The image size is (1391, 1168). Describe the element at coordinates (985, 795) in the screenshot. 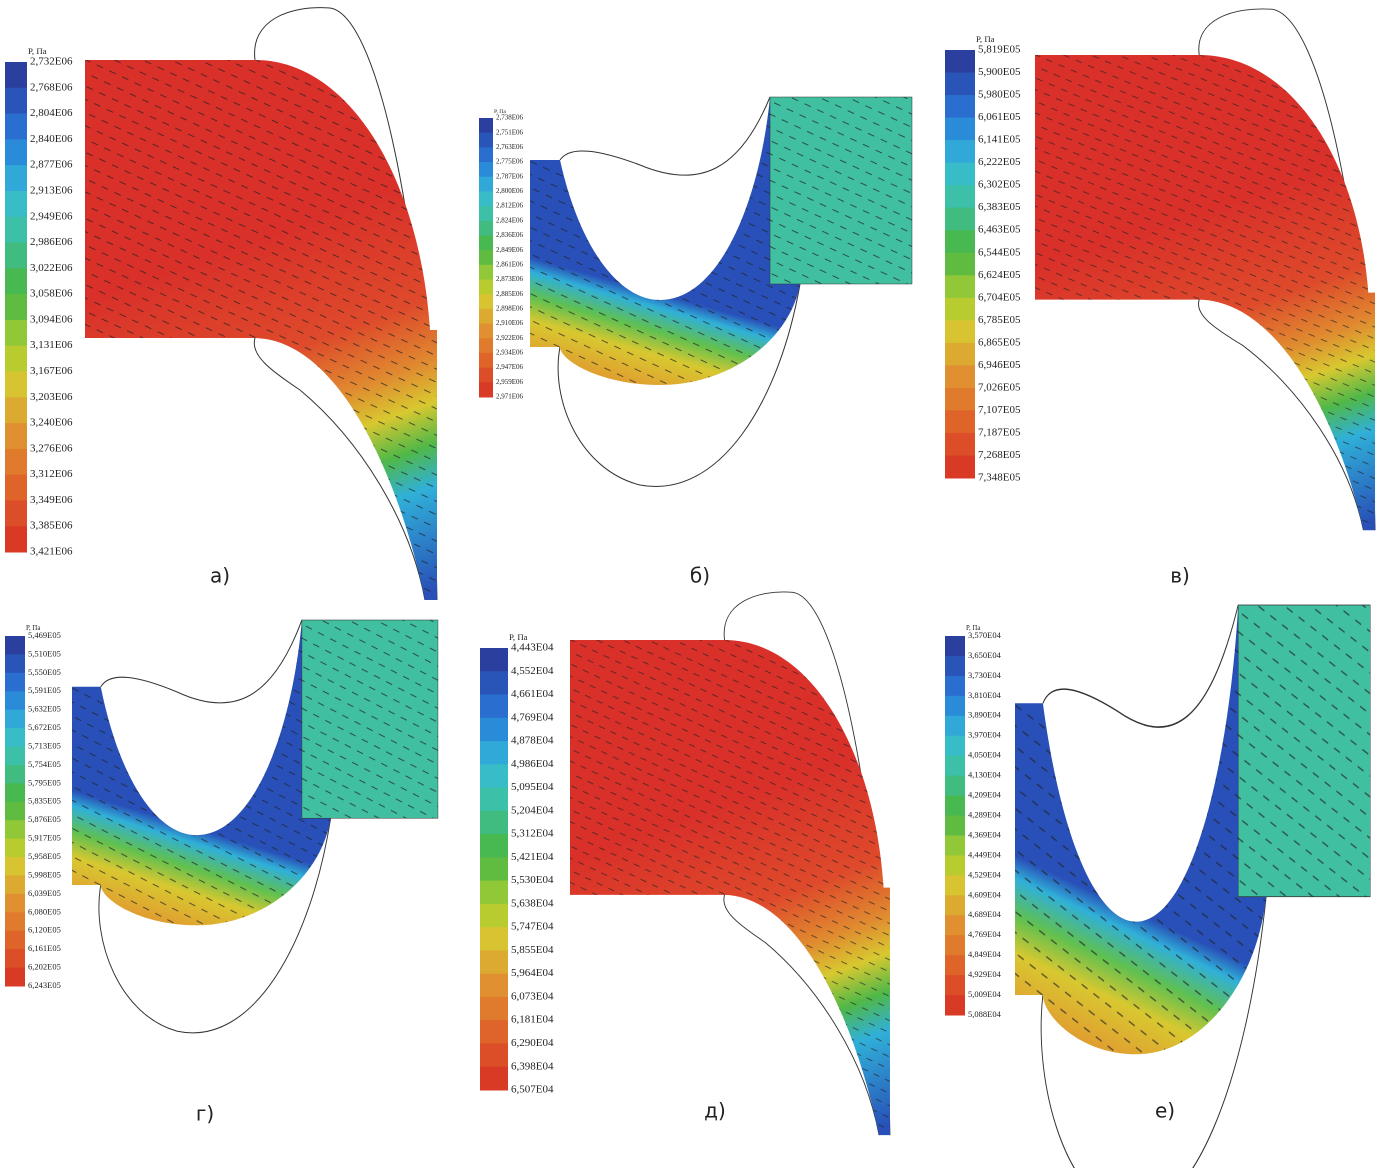

I see `legend-label: 4,209E04` at that location.